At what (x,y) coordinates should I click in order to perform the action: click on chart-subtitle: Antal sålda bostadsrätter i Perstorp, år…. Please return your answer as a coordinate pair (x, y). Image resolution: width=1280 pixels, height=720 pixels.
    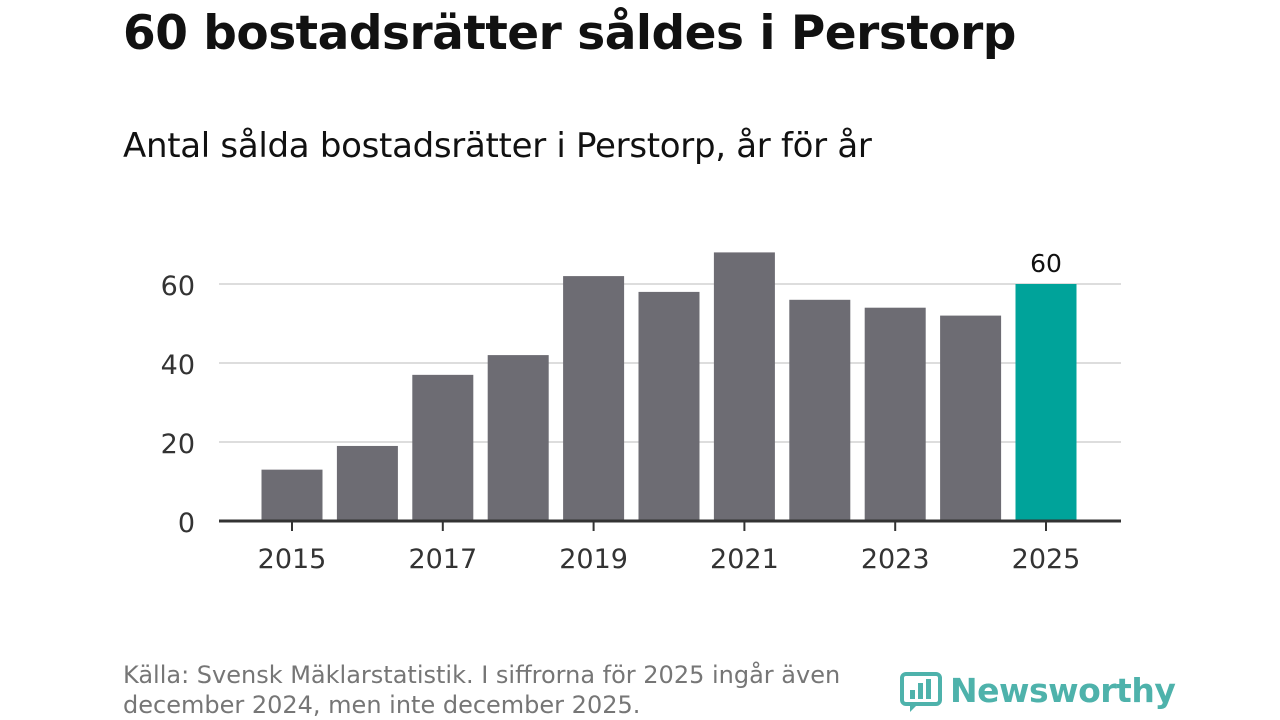
    Looking at the image, I should click on (497, 146).